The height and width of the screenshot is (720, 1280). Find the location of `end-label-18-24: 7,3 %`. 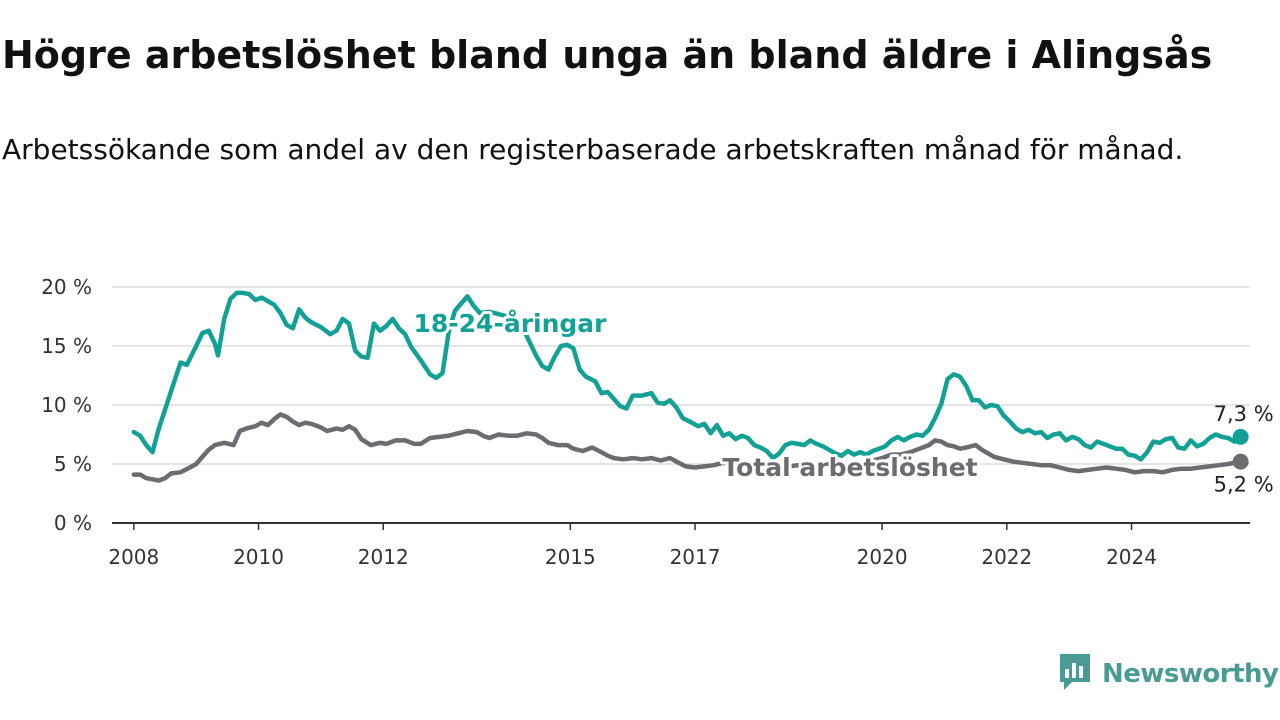

end-label-18-24: 7,3 % is located at coordinates (1244, 414).